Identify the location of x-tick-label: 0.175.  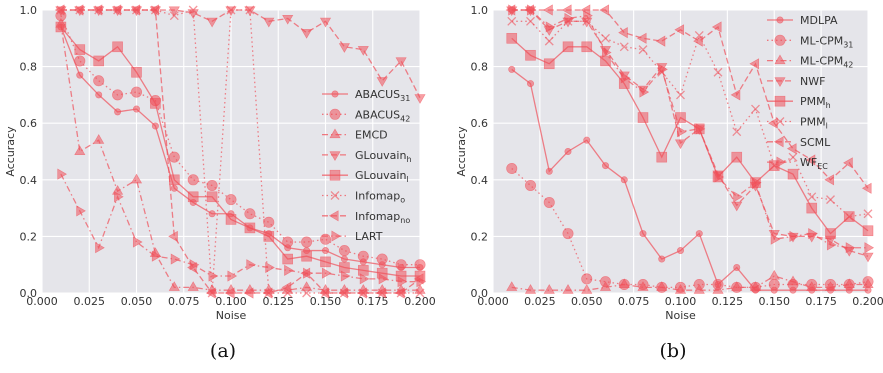
(821, 301).